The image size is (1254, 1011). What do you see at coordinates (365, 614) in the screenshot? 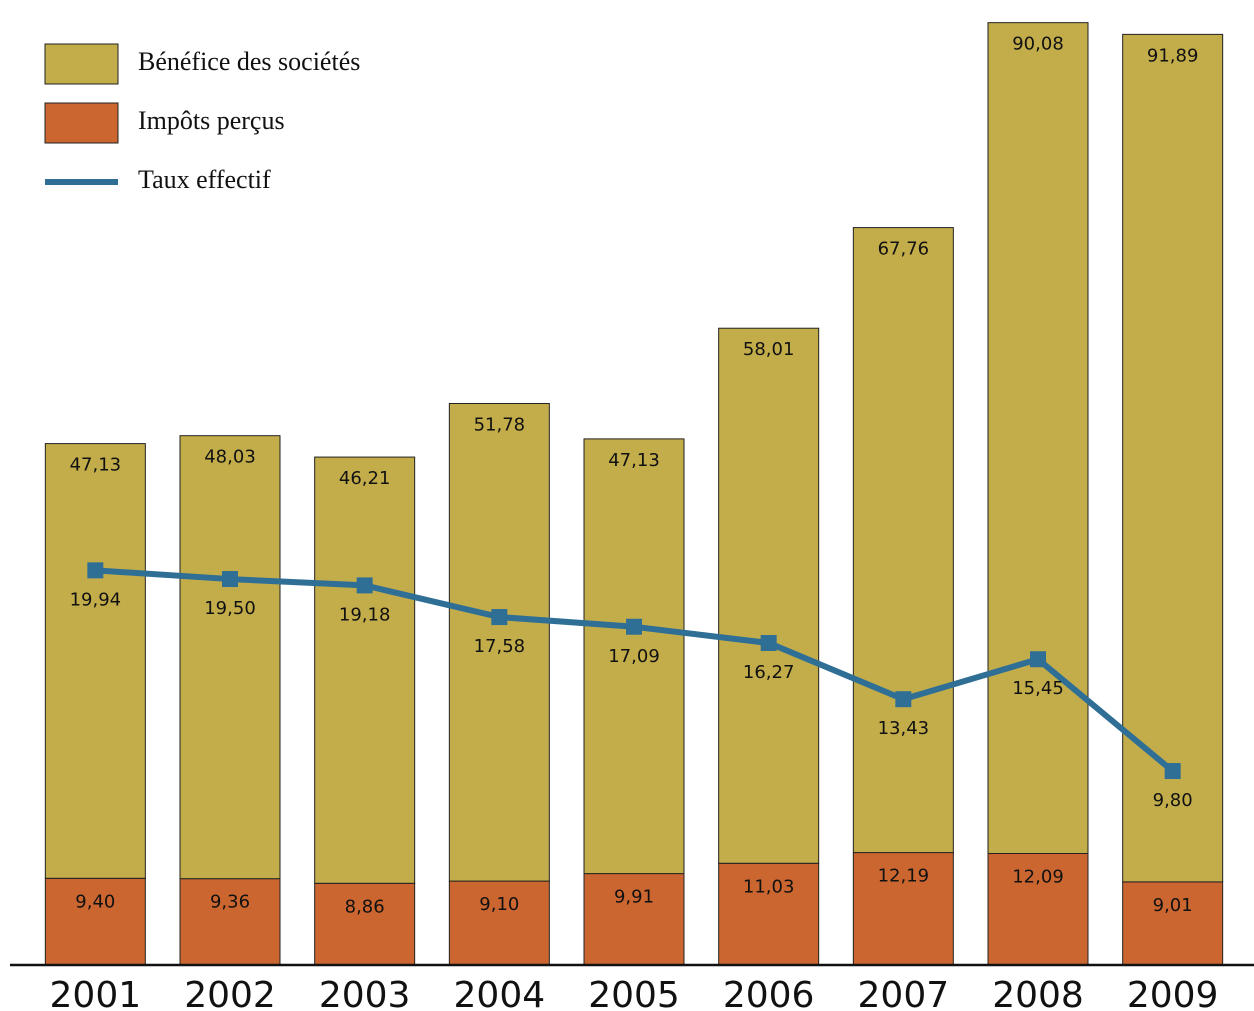
I see `data-label: 19,18` at bounding box center [365, 614].